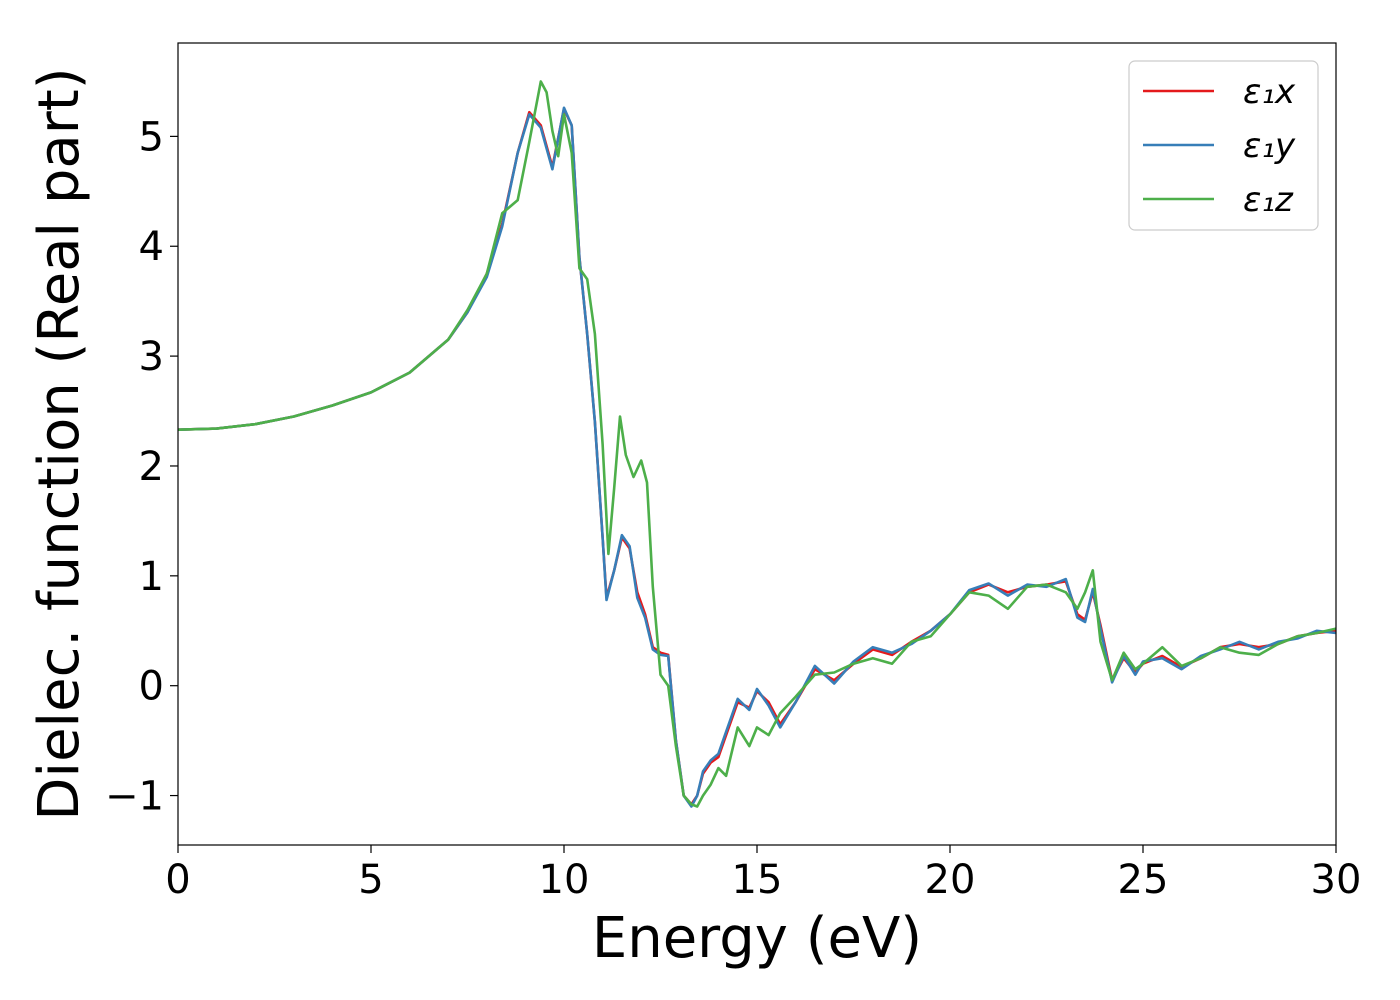 This screenshot has height=1000, width=1400. Describe the element at coordinates (1143, 880) in the screenshot. I see `x-tick-label: 25` at that location.